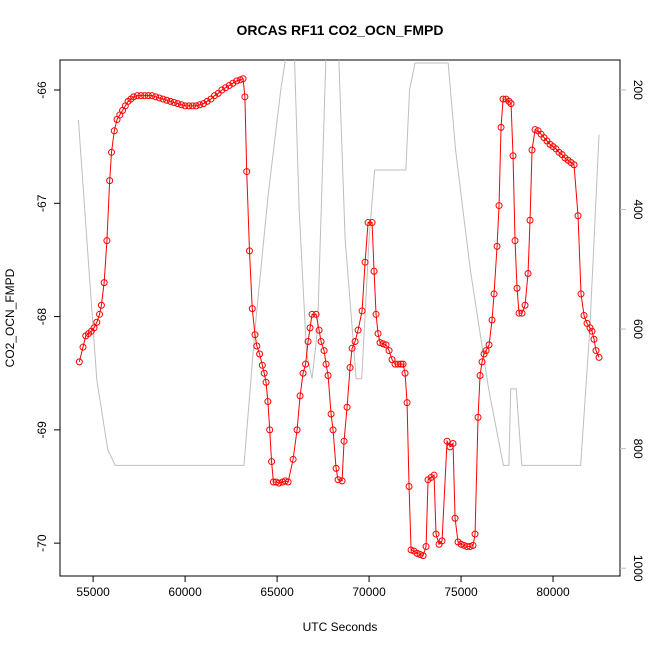 This screenshot has height=650, width=650. What do you see at coordinates (638, 209) in the screenshot?
I see `y2-tick-label: 400` at bounding box center [638, 209].